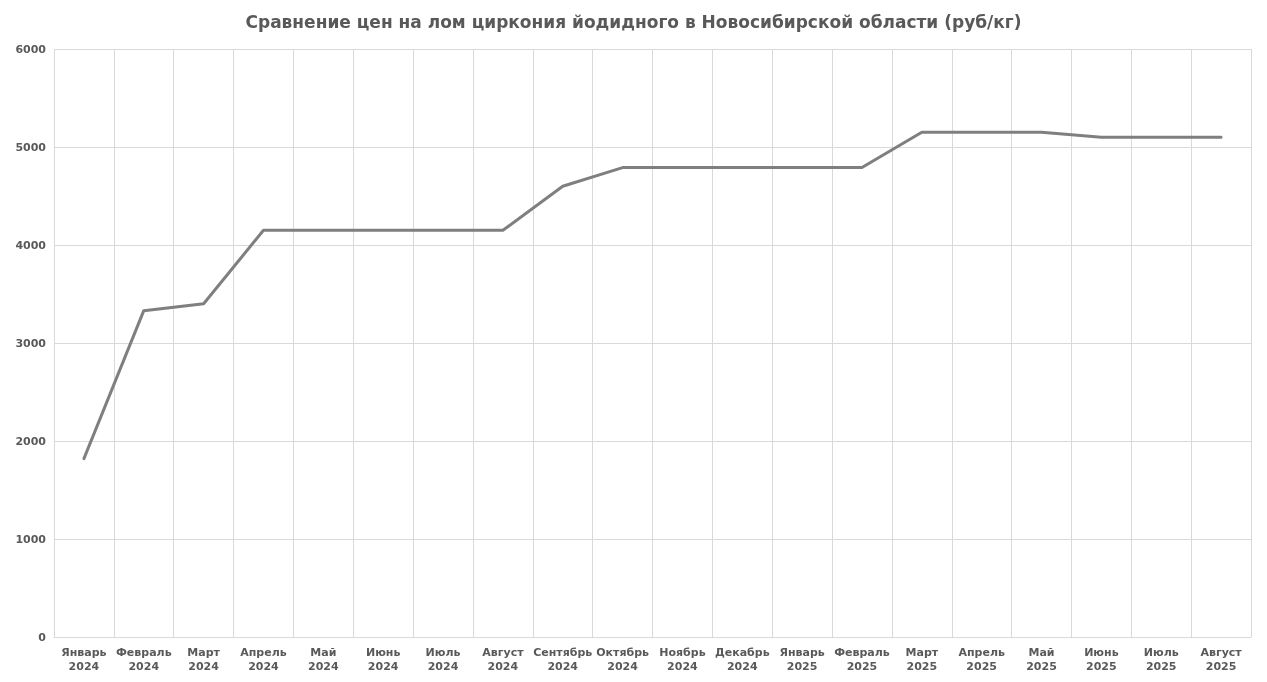 The width and height of the screenshot is (1267, 682). Describe the element at coordinates (323, 659) in the screenshot. I see `x-tick-label: Май 2024` at that location.